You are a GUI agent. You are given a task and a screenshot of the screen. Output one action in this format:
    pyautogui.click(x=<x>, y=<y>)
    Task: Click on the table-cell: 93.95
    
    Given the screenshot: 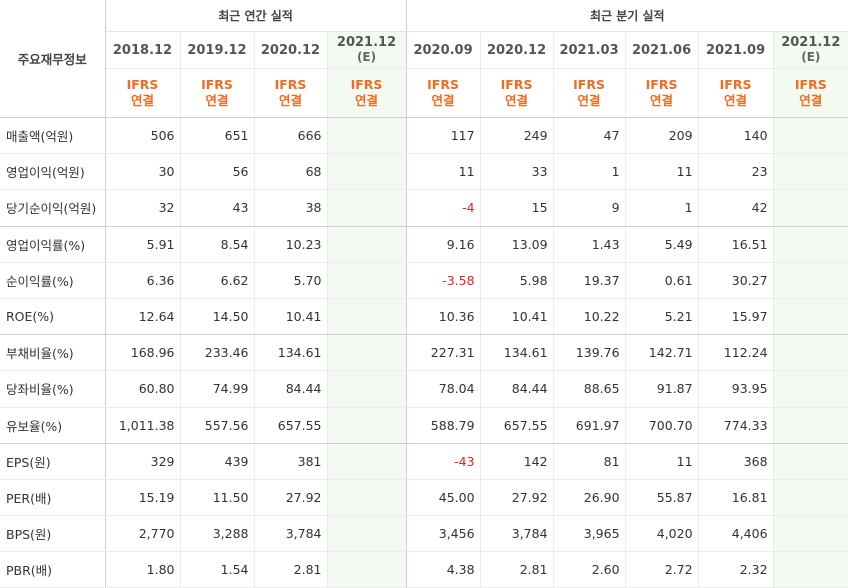 What is the action you would take?
    pyautogui.click(x=736, y=389)
    